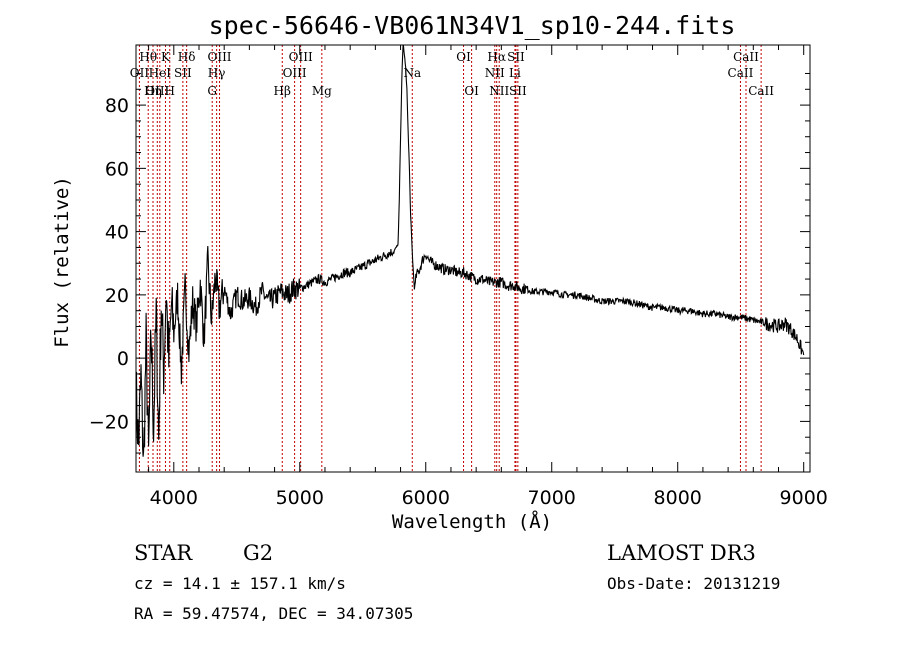 Image resolution: width=900 pixels, height=649 pixels. Describe the element at coordinates (183, 73) in the screenshot. I see `line-label-7: SII` at that location.